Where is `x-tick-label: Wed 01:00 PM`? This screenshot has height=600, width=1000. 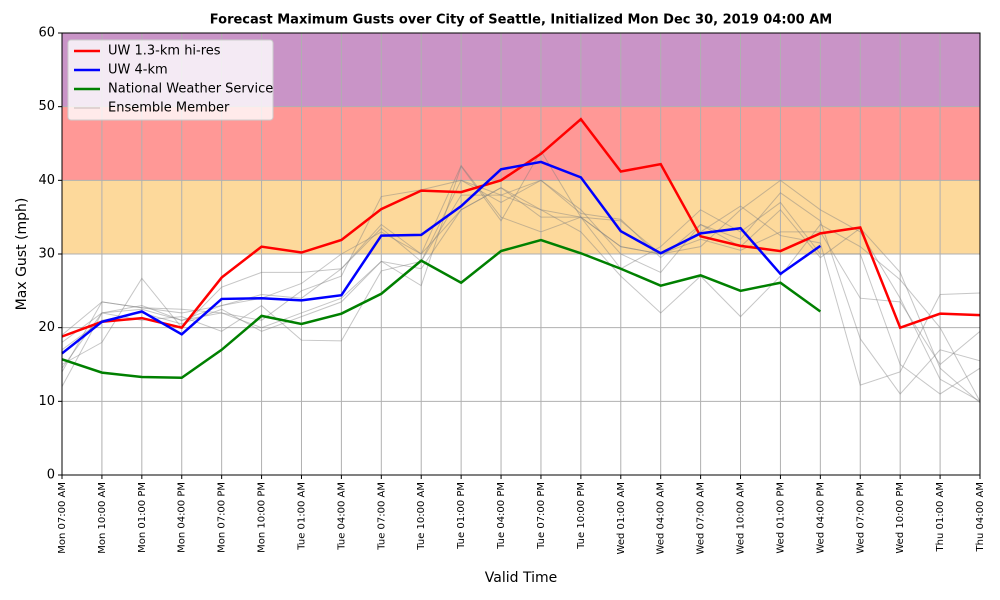 x-tick-label: Wed 01:00 PM is located at coordinates (780, 518).